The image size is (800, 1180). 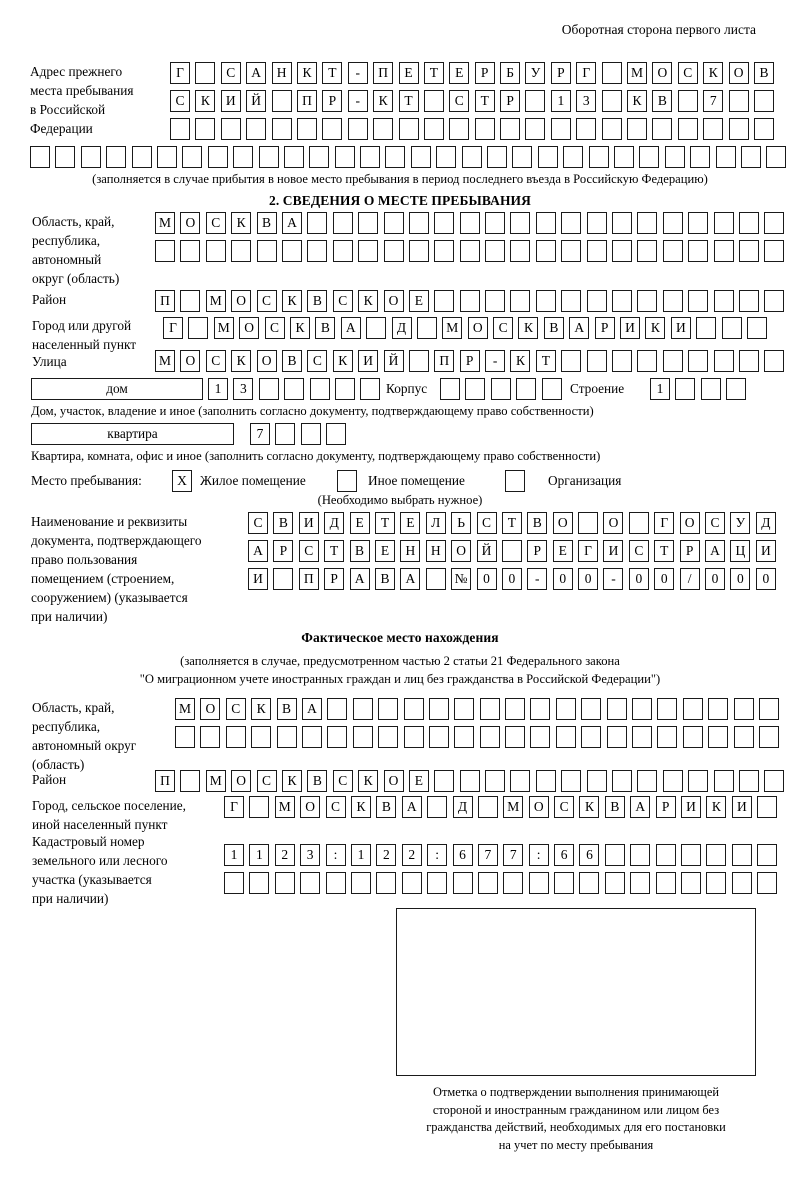 What do you see at coordinates (284, 855) in the screenshot?
I see `char-cell: 2` at bounding box center [284, 855].